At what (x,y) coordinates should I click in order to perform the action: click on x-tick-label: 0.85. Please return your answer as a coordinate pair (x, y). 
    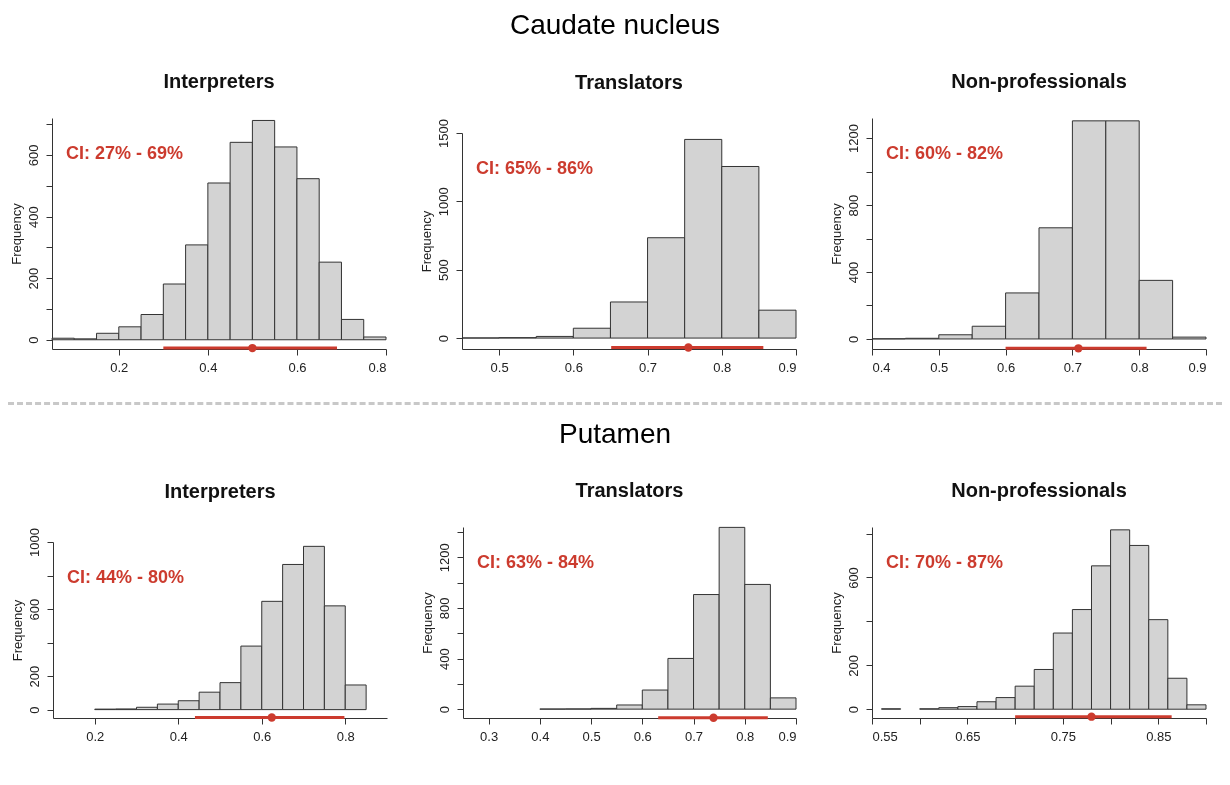
    Looking at the image, I should click on (1159, 736).